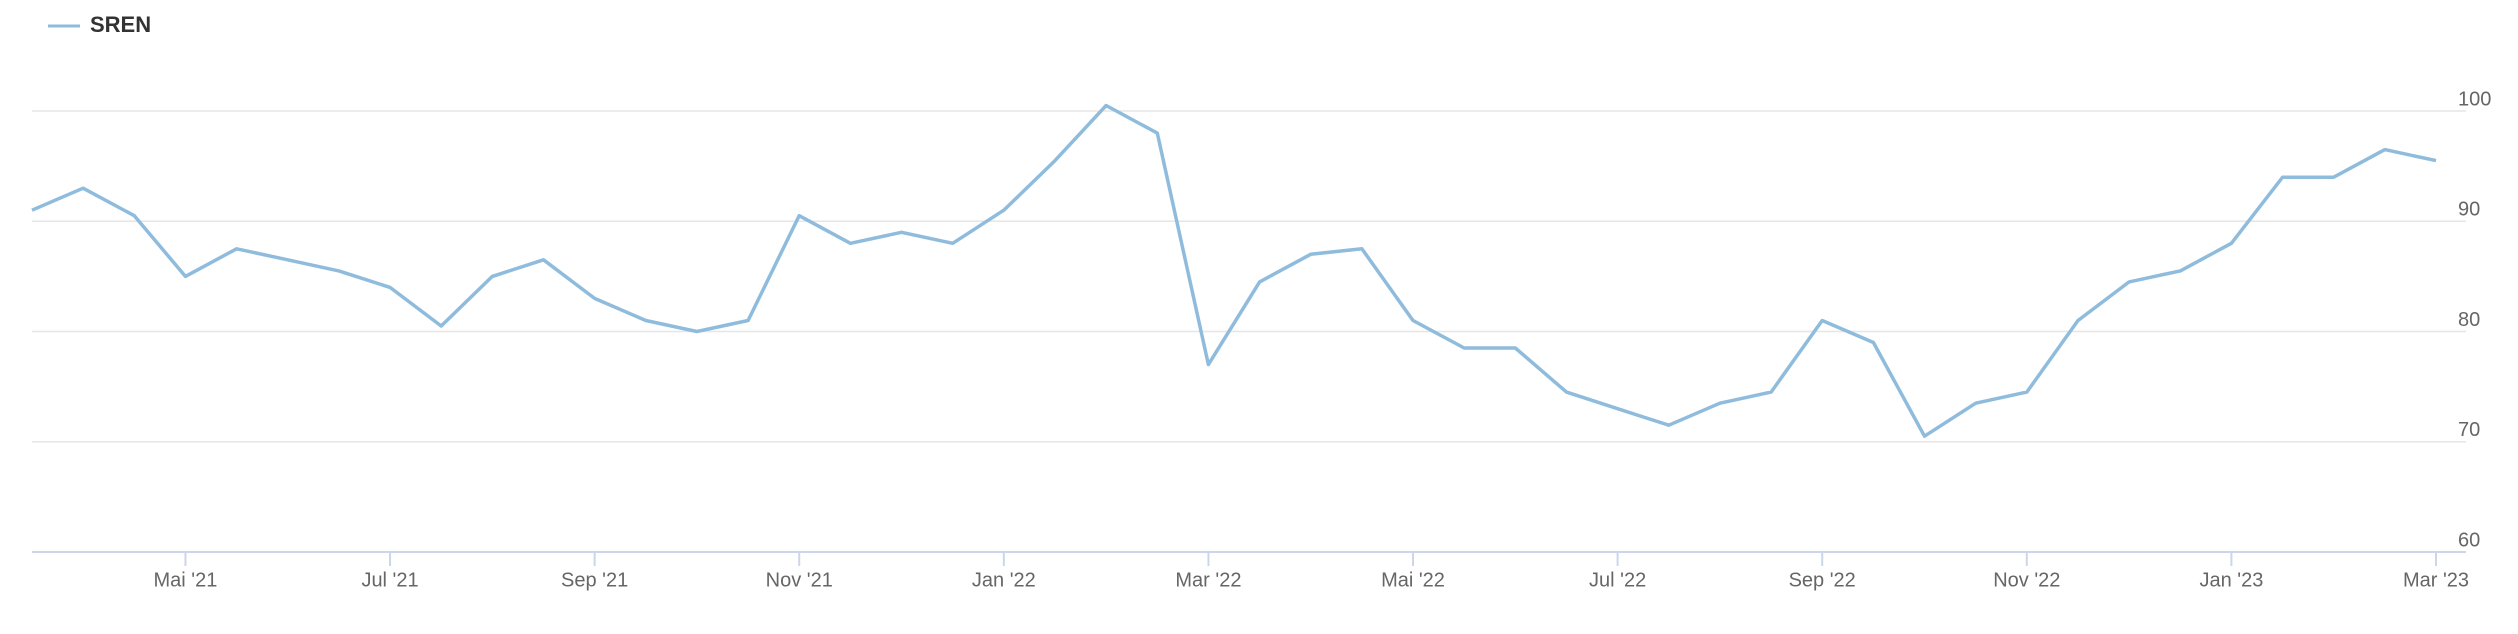  What do you see at coordinates (2469, 430) in the screenshot?
I see `y-tick-label: 70` at bounding box center [2469, 430].